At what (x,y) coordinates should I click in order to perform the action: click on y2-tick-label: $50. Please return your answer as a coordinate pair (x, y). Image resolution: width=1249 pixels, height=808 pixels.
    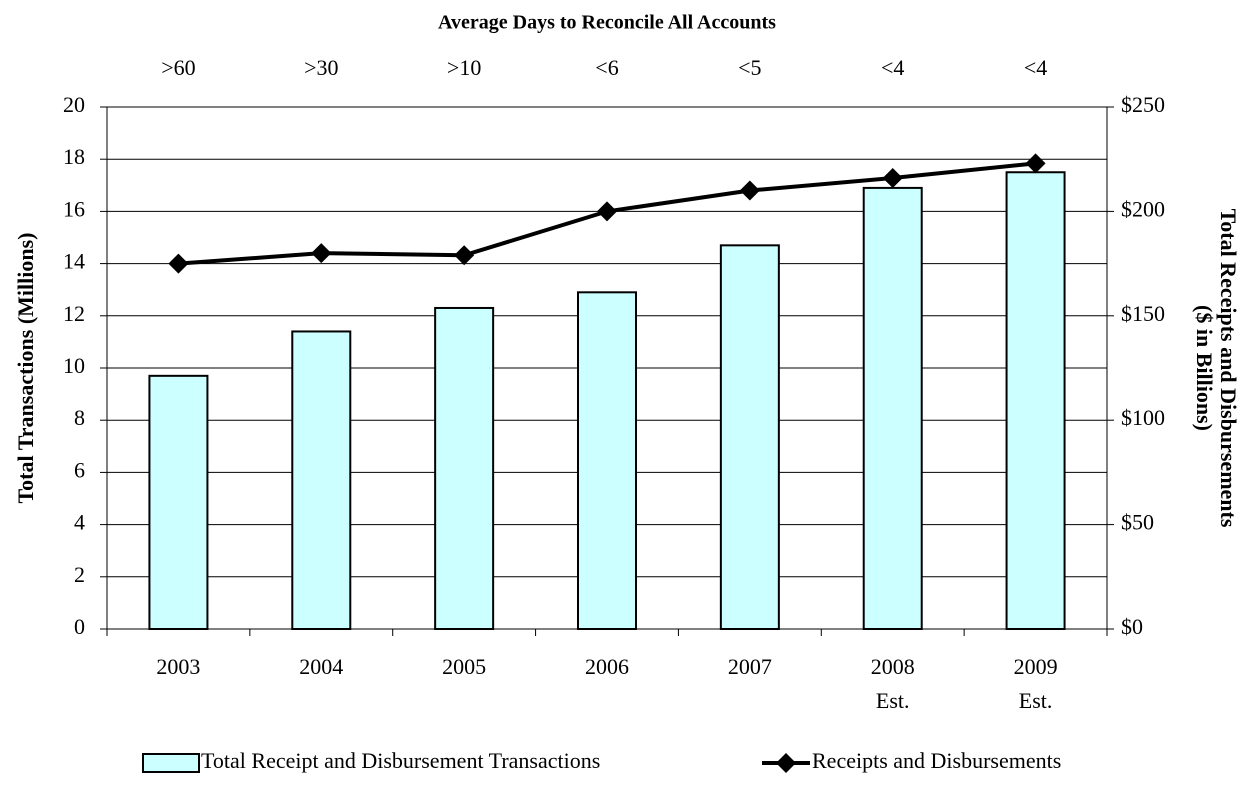
    Looking at the image, I should click on (1137, 522).